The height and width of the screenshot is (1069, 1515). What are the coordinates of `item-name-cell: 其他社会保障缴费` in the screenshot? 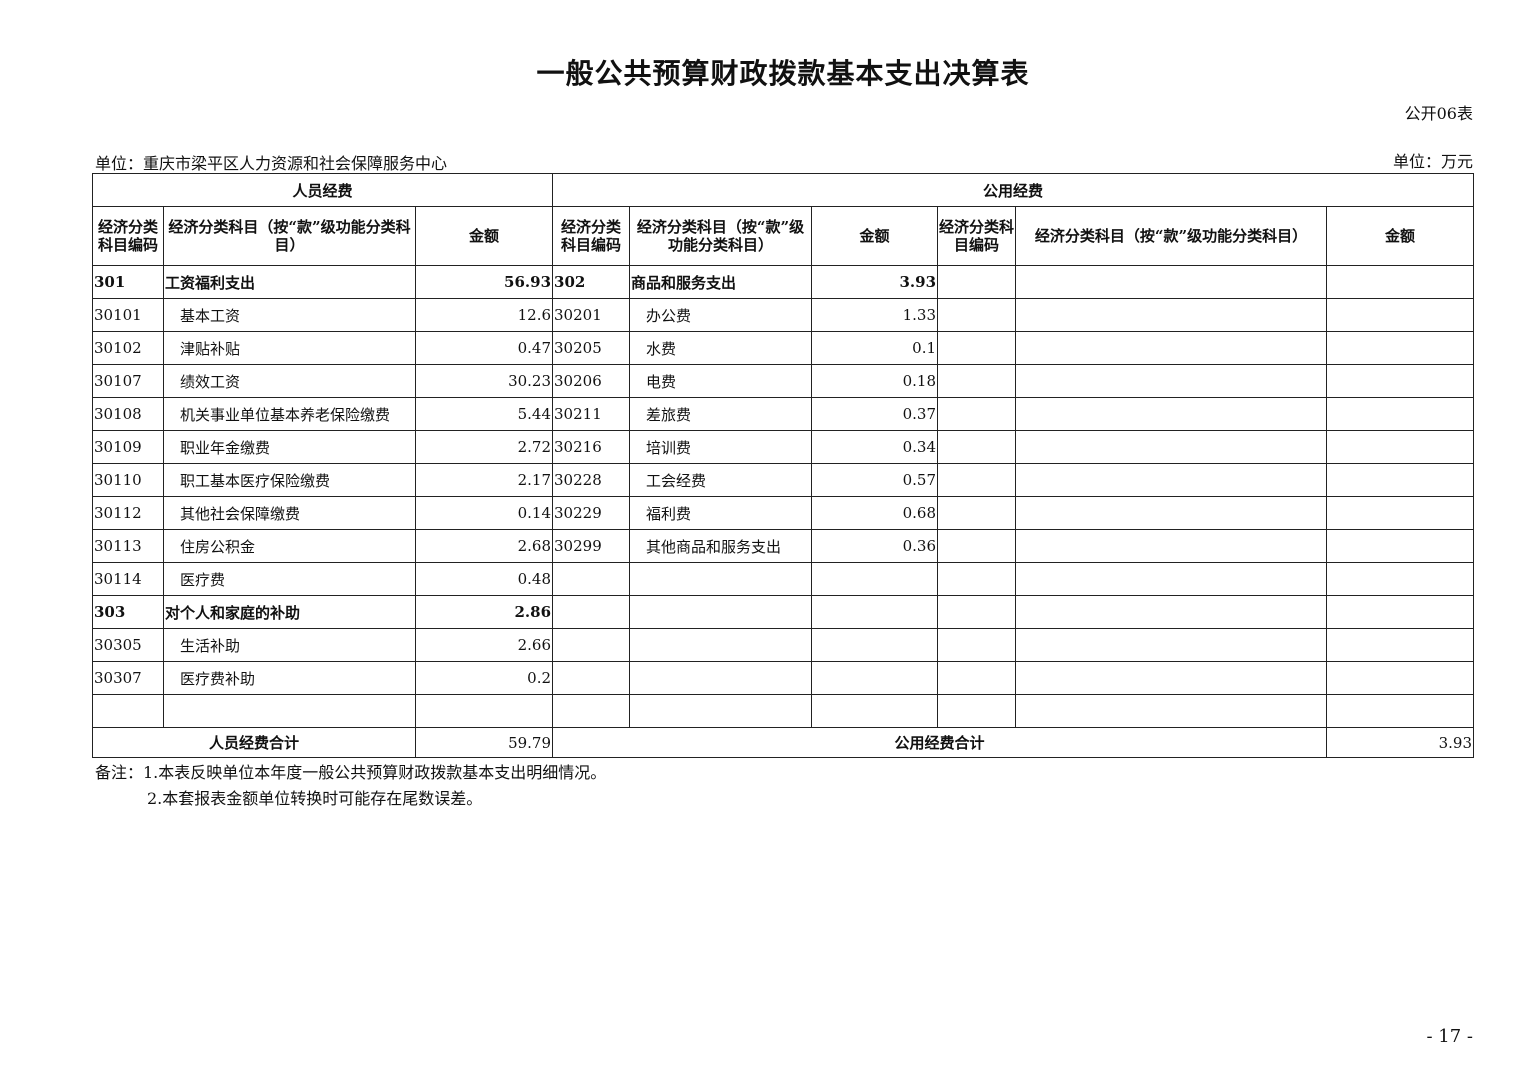 It's located at (289, 513).